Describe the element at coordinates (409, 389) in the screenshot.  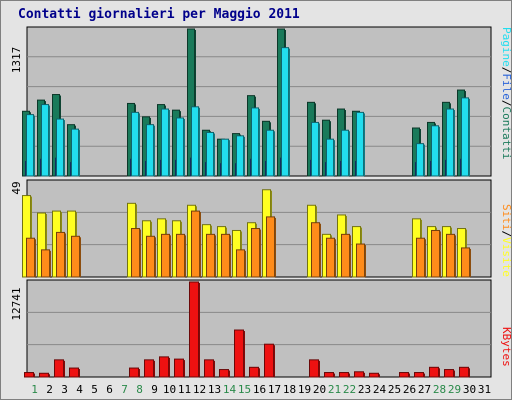
I see `x-tick-day-26: 26` at that location.